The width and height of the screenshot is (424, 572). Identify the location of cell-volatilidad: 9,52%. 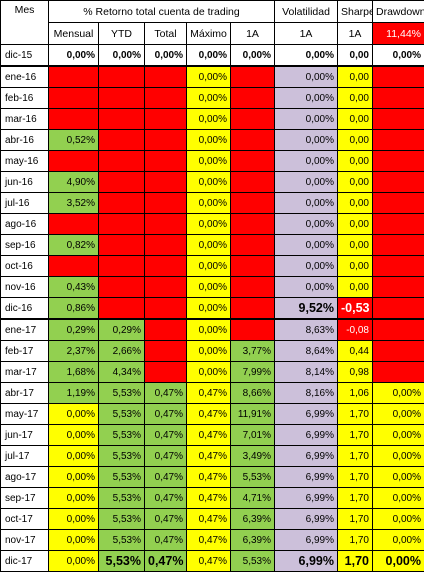
(306, 309).